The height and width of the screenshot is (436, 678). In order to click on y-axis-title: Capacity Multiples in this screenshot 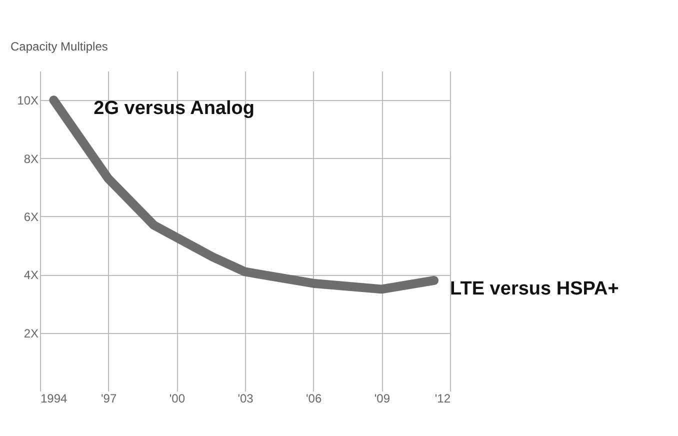, I will do `click(59, 47)`.